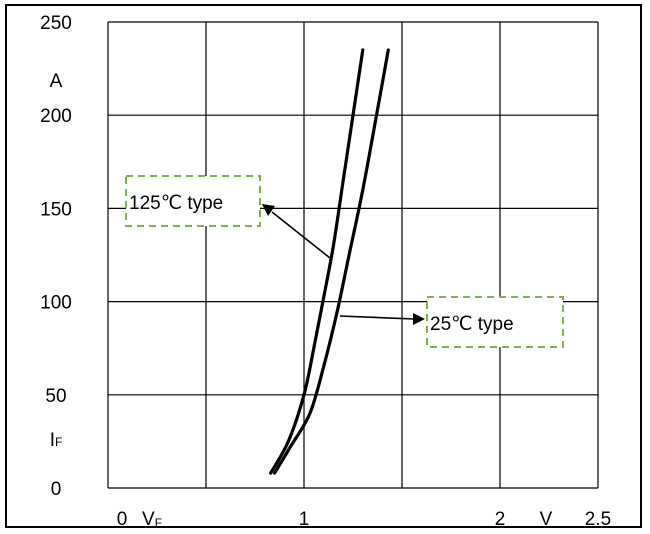 This screenshot has height=534, width=650. I want to click on y-tick-label: 250, so click(56, 23).